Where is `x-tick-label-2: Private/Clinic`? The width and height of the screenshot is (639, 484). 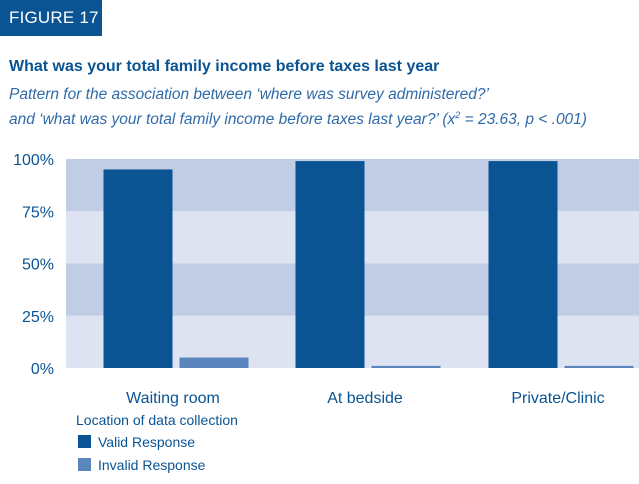
x-tick-label-2: Private/Clinic is located at coordinates (557, 398).